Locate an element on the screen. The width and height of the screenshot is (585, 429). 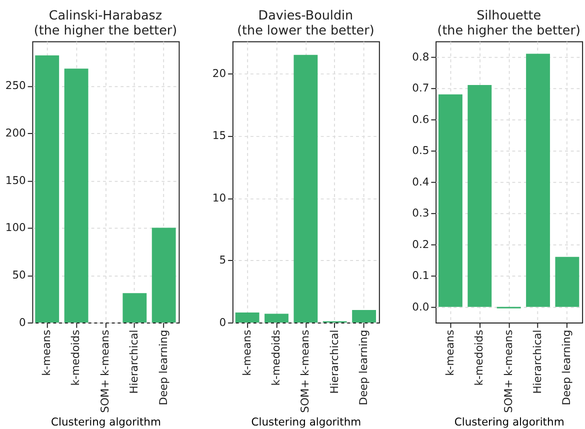
y-tick-label: 20 is located at coordinates (219, 73).